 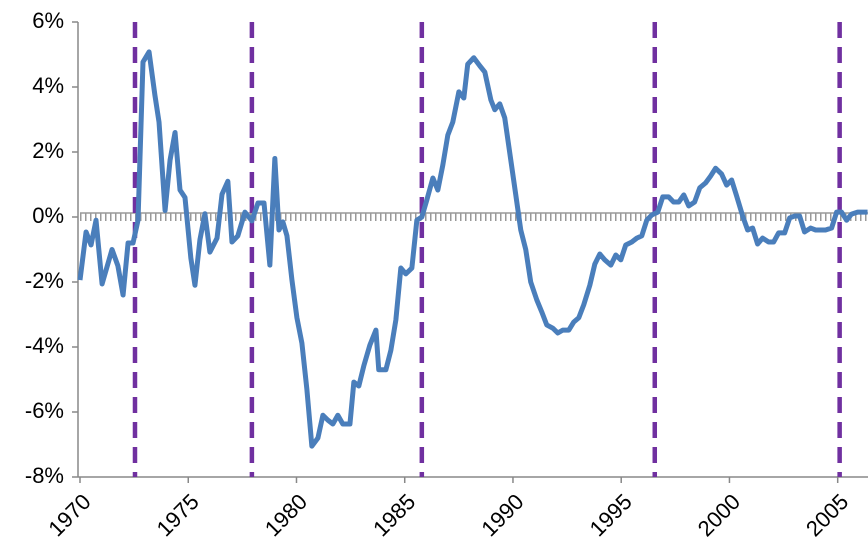 I want to click on x-tick-label: 1995, so click(x=611, y=515).